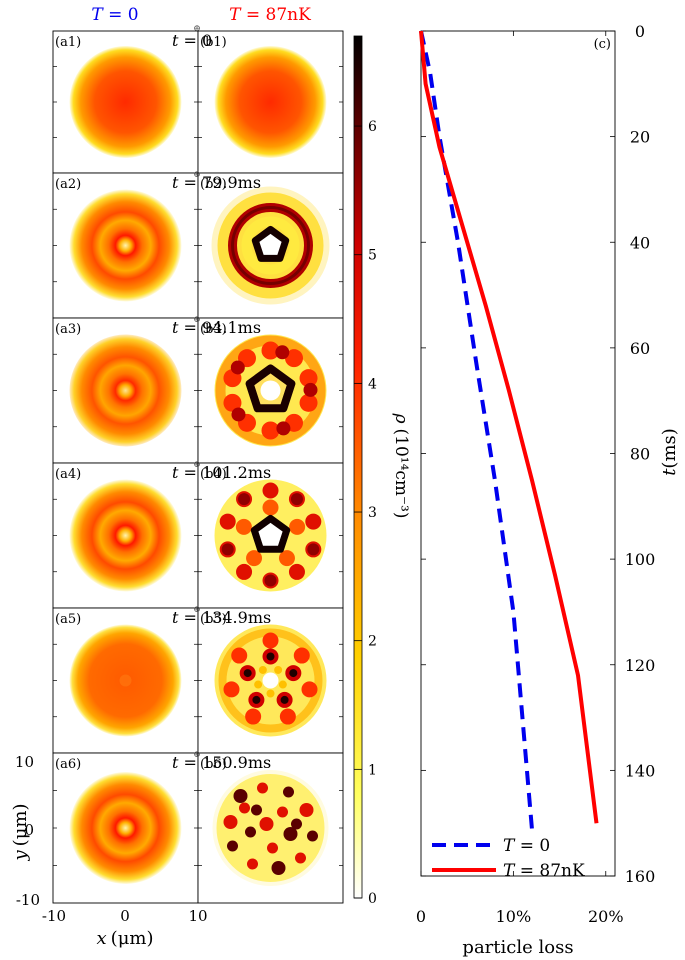  I want to click on panel-a2: (a2), so click(125, 245).